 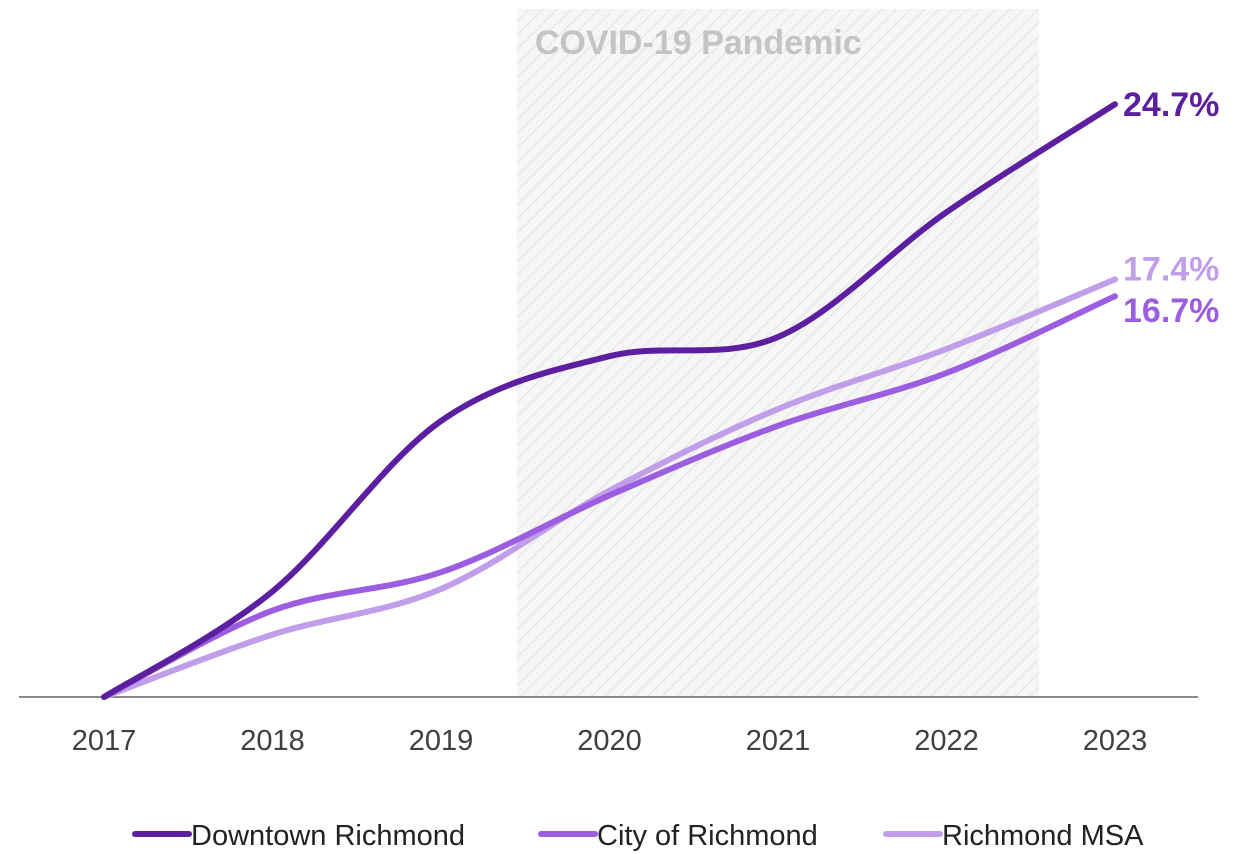 I want to click on x-tick-label-2017: 2017, so click(x=104, y=741).